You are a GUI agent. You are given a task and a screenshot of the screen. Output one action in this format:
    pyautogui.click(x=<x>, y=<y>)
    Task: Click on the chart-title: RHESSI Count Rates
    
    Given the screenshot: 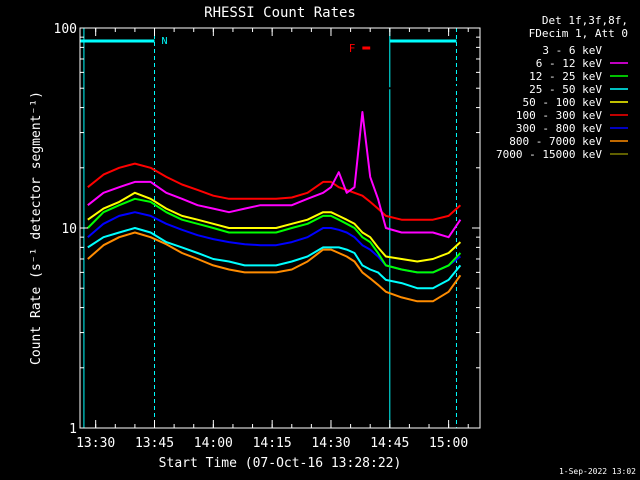 What is the action you would take?
    pyautogui.click(x=280, y=13)
    